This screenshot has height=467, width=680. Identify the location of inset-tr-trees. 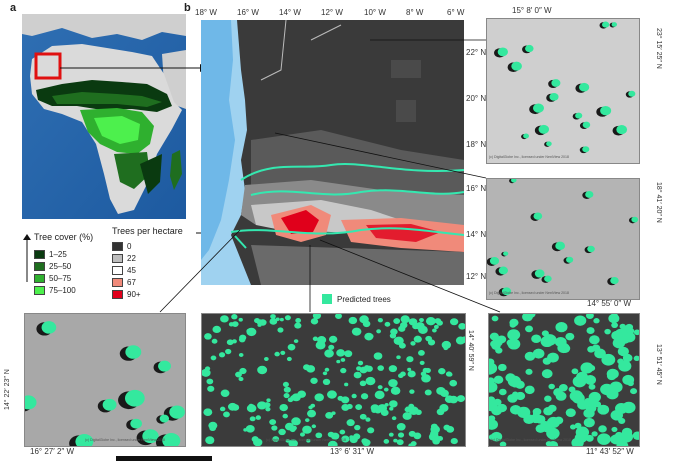
(565, 87).